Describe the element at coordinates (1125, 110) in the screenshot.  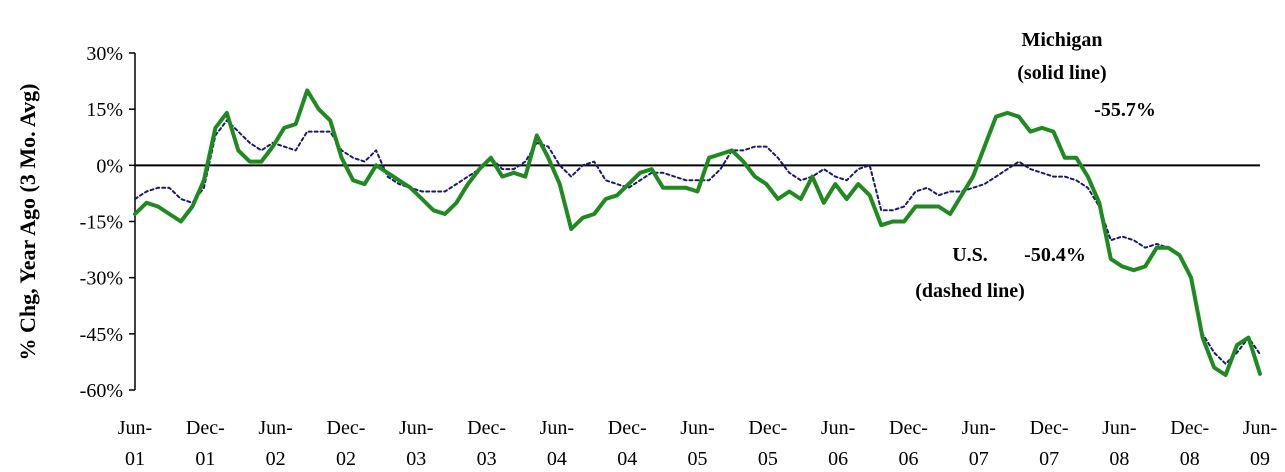
I see `michigan-value-line: -55.7%` at that location.